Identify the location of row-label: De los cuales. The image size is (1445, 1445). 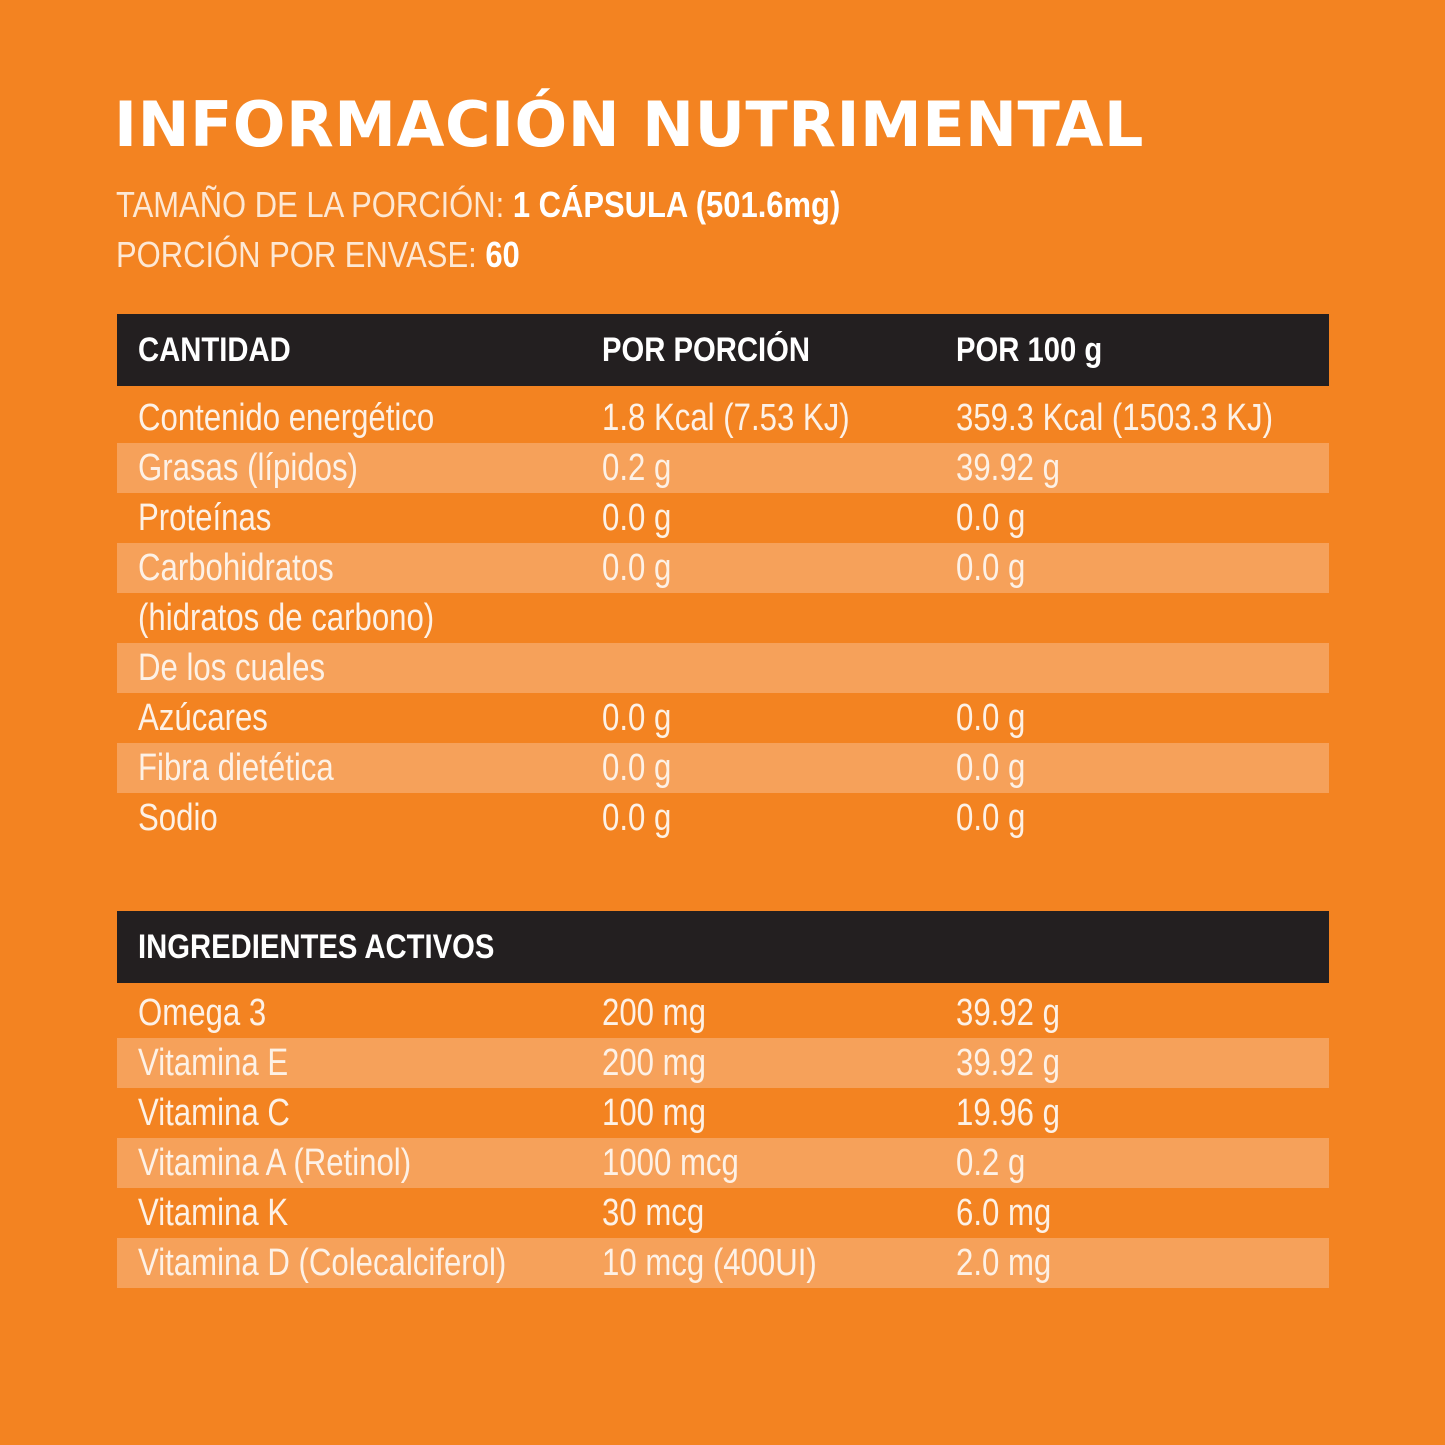
(232, 668).